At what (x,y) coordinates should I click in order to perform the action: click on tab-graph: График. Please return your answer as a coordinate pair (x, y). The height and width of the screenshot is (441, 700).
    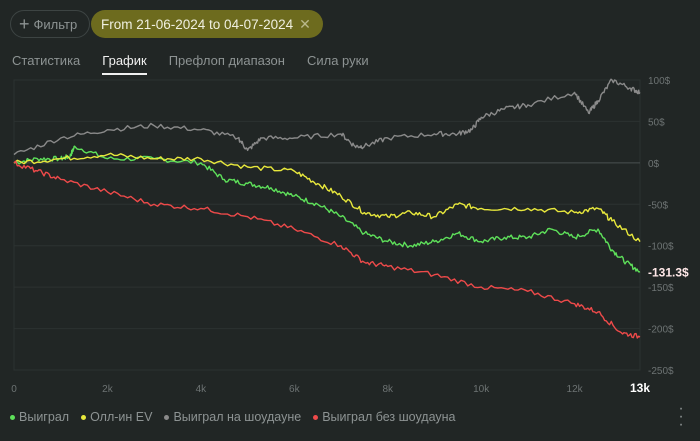
    Looking at the image, I should click on (124, 64).